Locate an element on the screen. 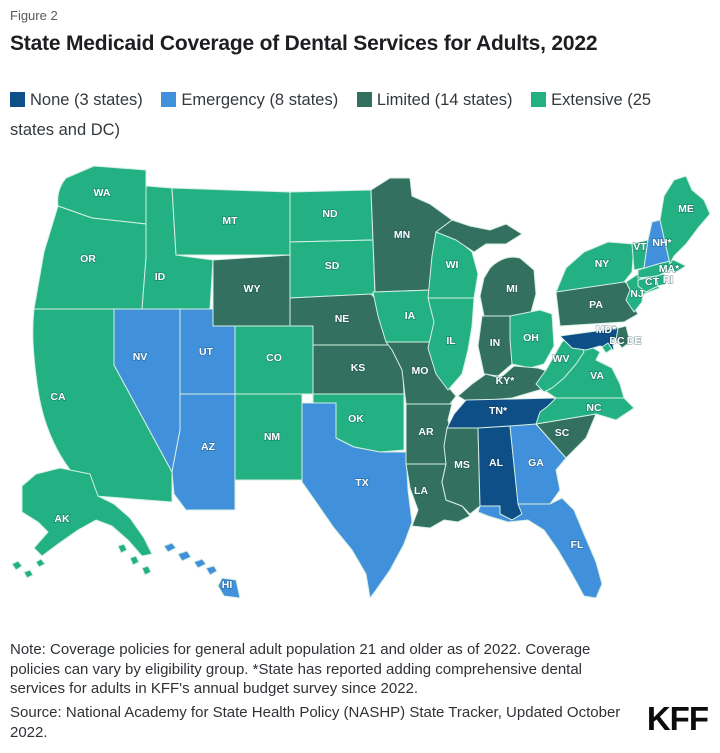 The image size is (720, 753). figure-label: Figure 2 is located at coordinates (34, 15).